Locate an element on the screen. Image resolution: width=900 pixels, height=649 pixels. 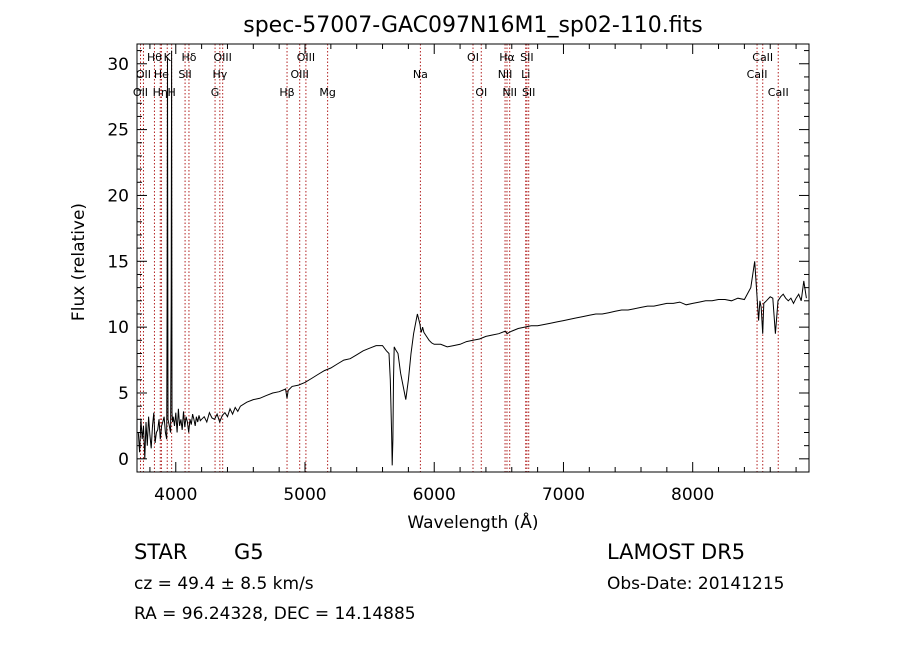
line-marker-label: Hα is located at coordinates (507, 57).